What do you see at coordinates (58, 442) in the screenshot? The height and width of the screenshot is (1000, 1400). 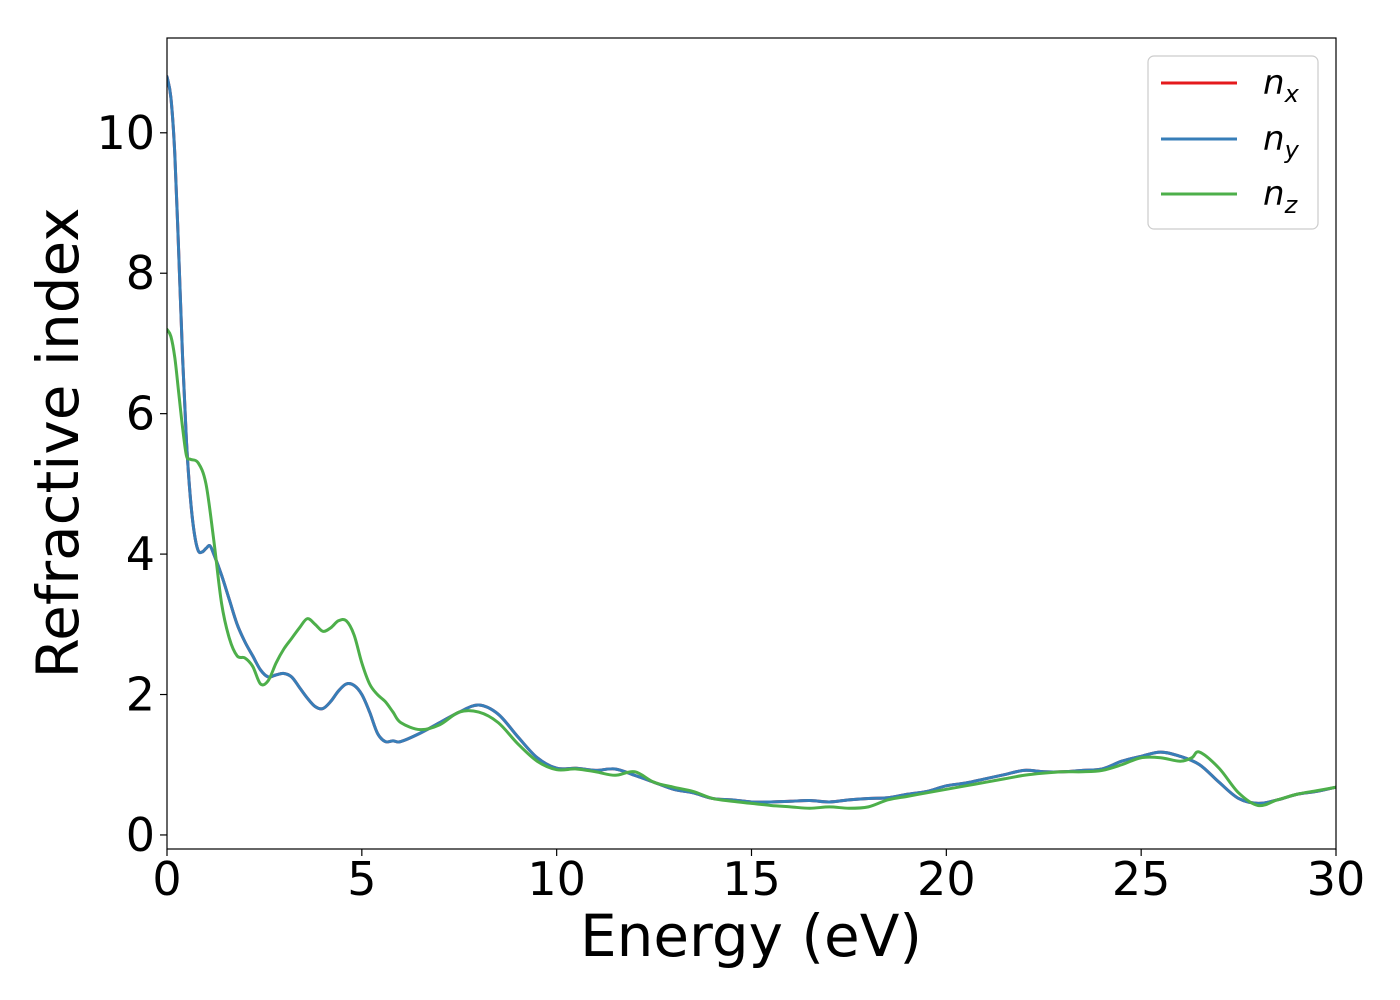 I see `y-axis-label: Refractive index` at bounding box center [58, 442].